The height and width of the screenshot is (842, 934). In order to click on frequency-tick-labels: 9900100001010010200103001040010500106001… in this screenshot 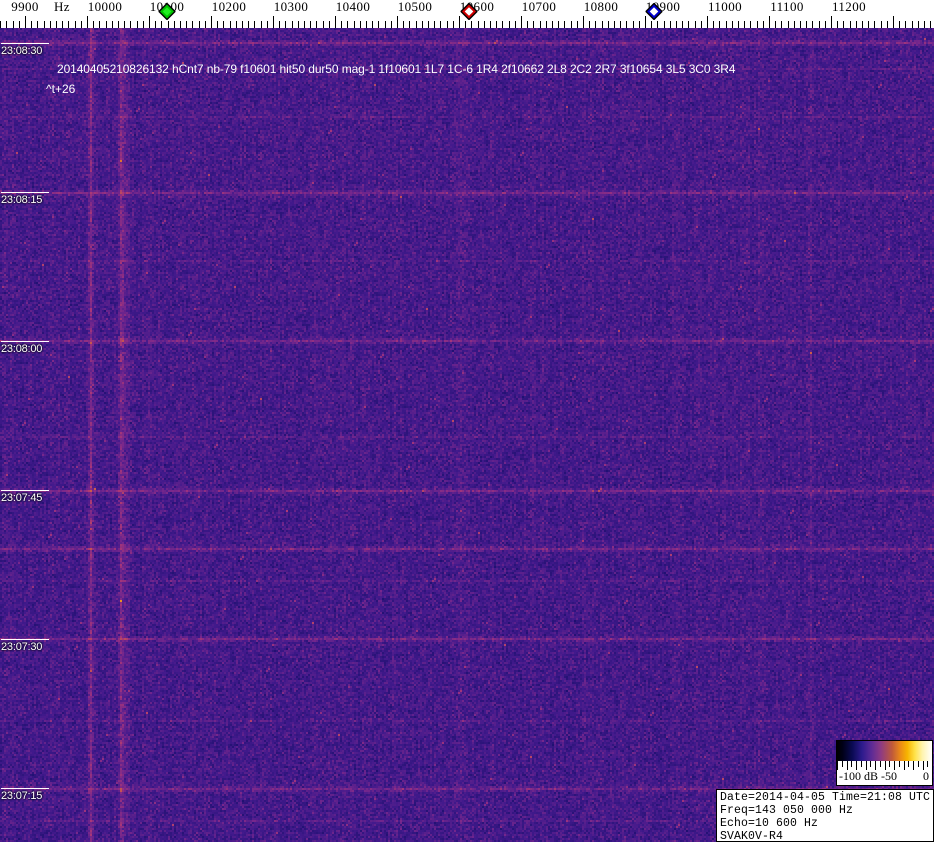, I will do `click(467, 7)`.